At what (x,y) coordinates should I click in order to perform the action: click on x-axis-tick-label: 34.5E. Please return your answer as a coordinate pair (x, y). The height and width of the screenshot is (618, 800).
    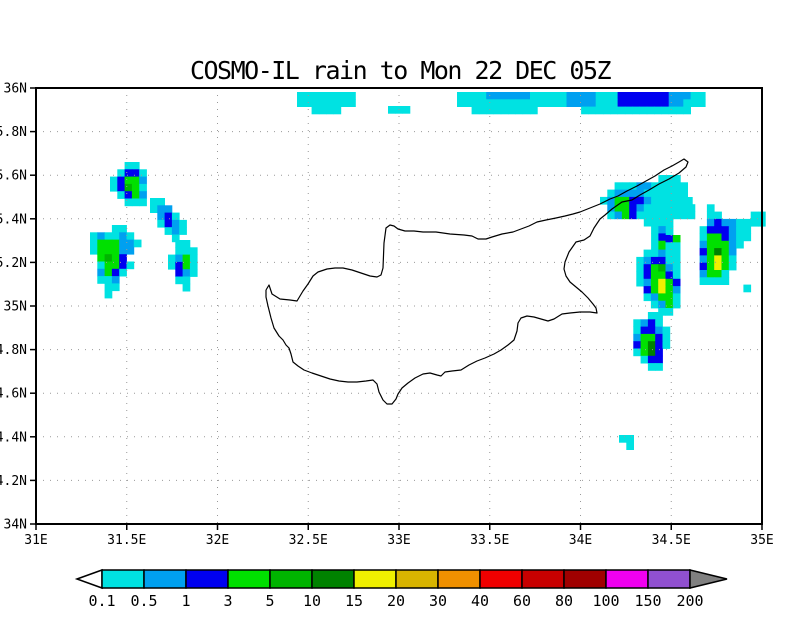
    Looking at the image, I should click on (671, 540).